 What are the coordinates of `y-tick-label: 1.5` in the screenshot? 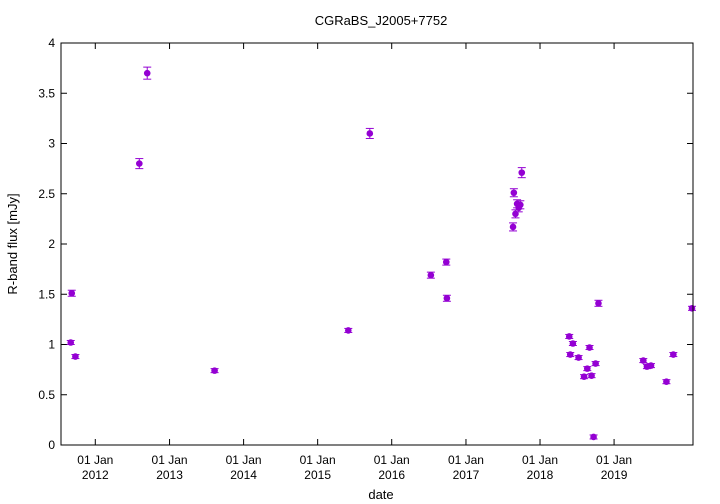 It's located at (46, 294).